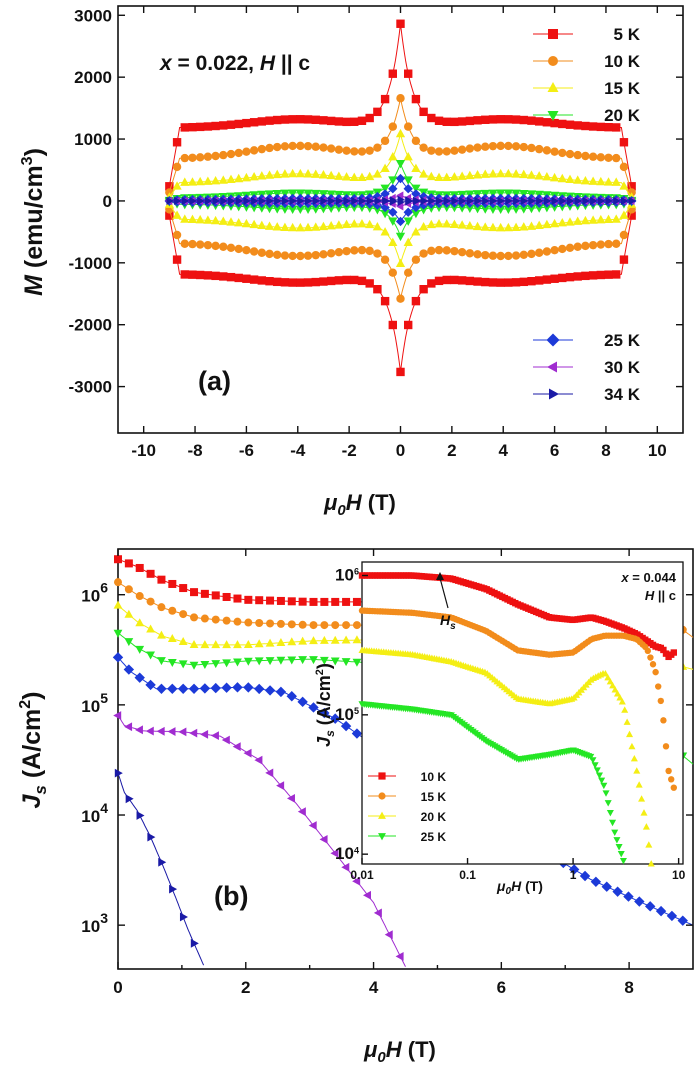  Describe the element at coordinates (622, 367) in the screenshot. I see `legend-label: 30 K` at that location.